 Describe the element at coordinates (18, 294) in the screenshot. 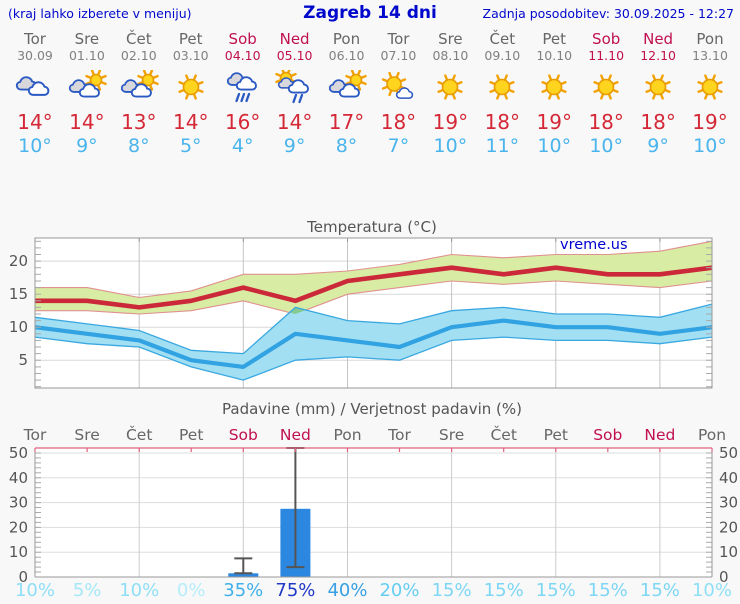

I see `temp-y-label: 15` at that location.